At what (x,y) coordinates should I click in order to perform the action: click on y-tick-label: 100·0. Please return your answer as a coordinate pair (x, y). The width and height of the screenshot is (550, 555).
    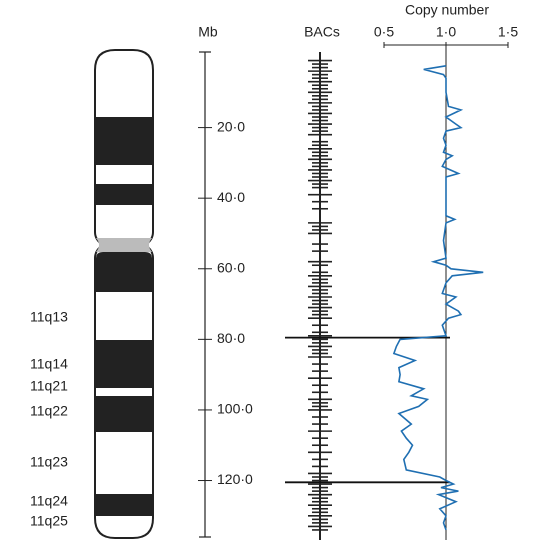
    Looking at the image, I should click on (235, 409).